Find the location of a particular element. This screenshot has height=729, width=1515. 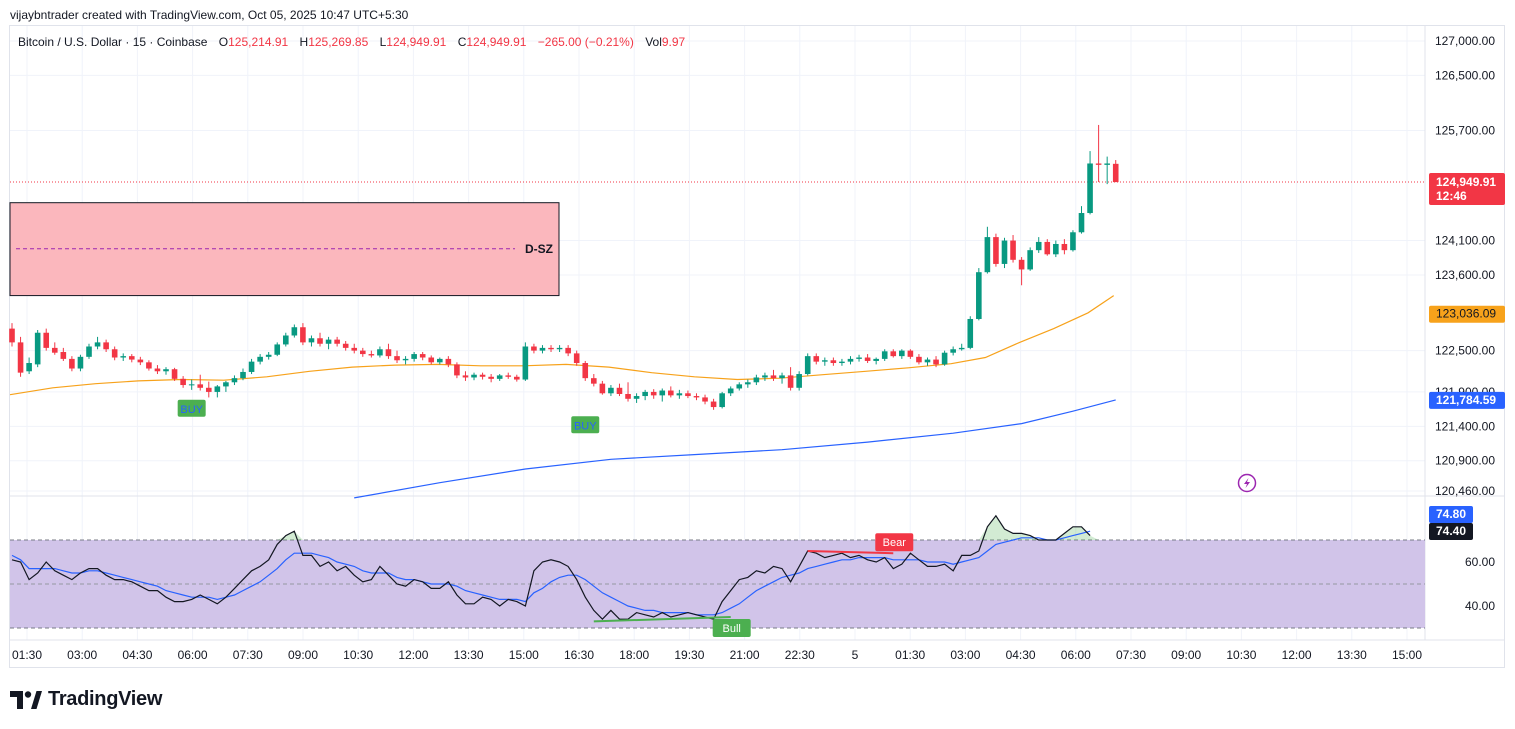

time-tick-label-2: 04:30 is located at coordinates (137, 655).